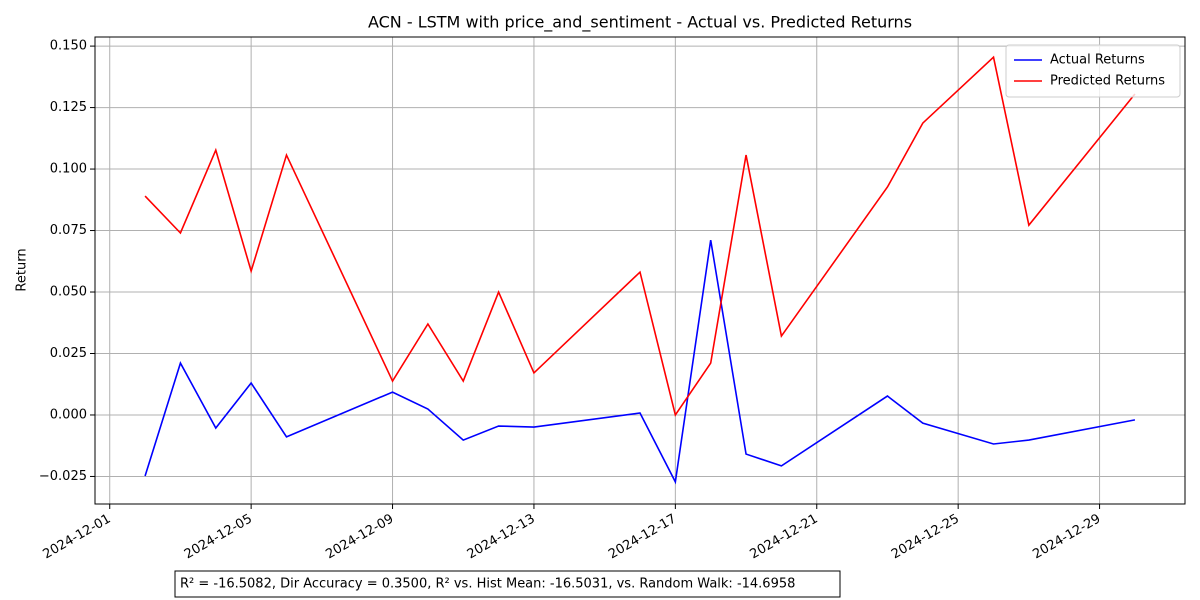 The image size is (1200, 600). I want to click on y-tick-label: 0.150, so click(68, 46).